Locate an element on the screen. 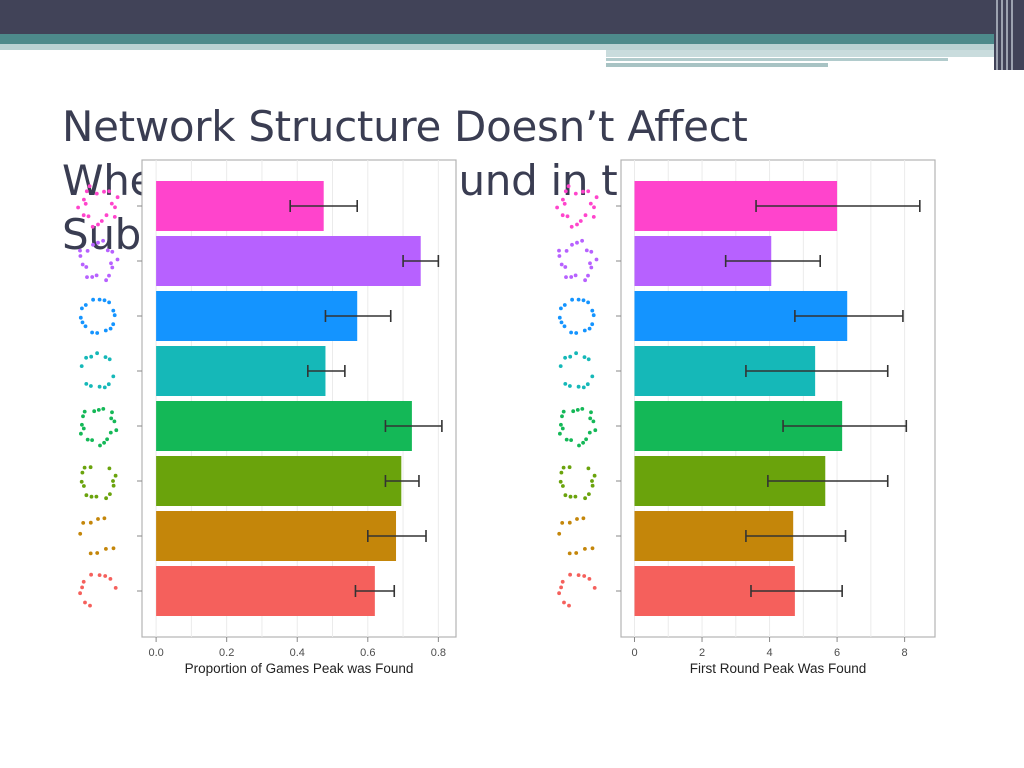 The image size is (1024, 768). x-axis-title: First Round Peak Was Found is located at coordinates (778, 668).